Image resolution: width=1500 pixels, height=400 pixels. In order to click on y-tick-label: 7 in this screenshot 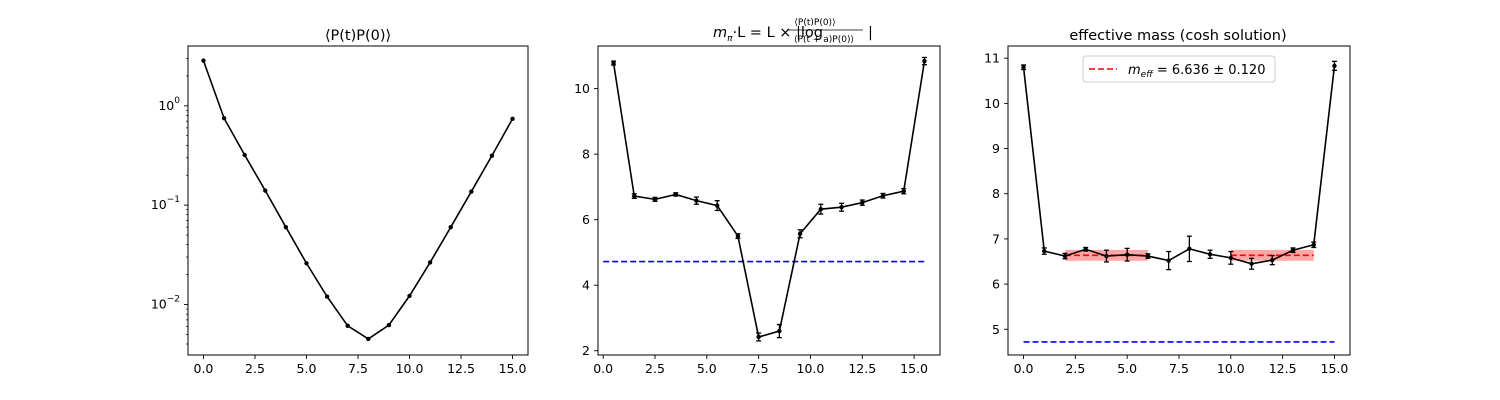, I will do `click(996, 238)`.